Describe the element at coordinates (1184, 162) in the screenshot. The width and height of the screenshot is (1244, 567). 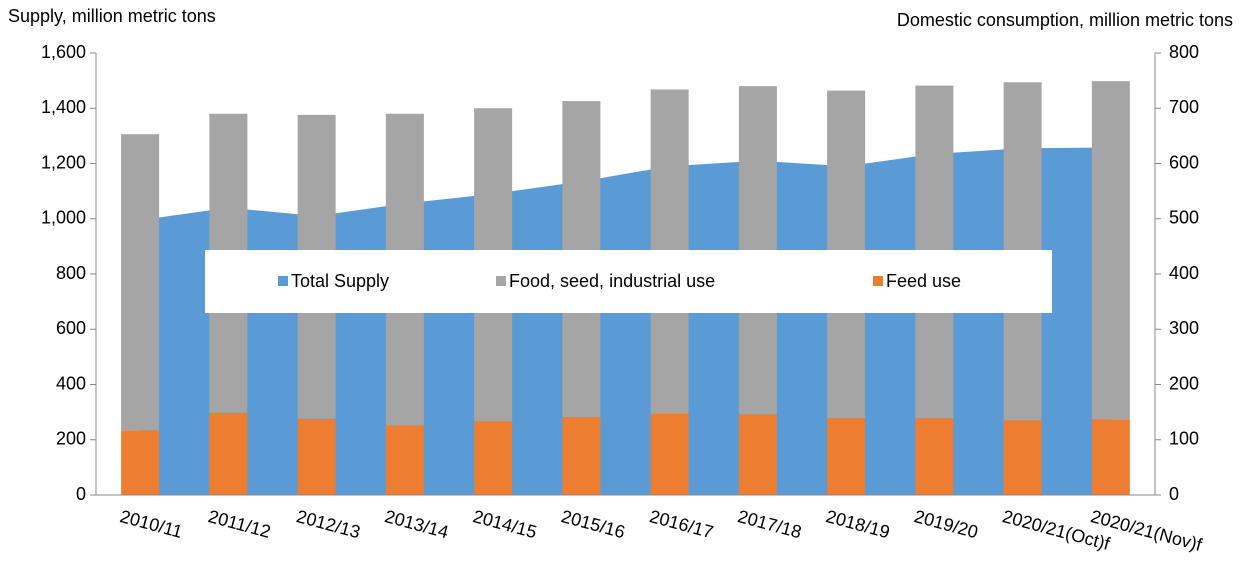
I see `y2-tick-label: 600` at that location.